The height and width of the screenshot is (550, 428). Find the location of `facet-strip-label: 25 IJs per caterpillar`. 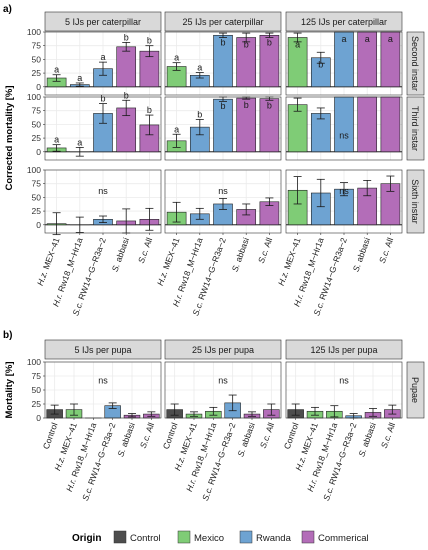

facet-strip-label: 25 IJs per caterpillar is located at coordinates (222, 22).